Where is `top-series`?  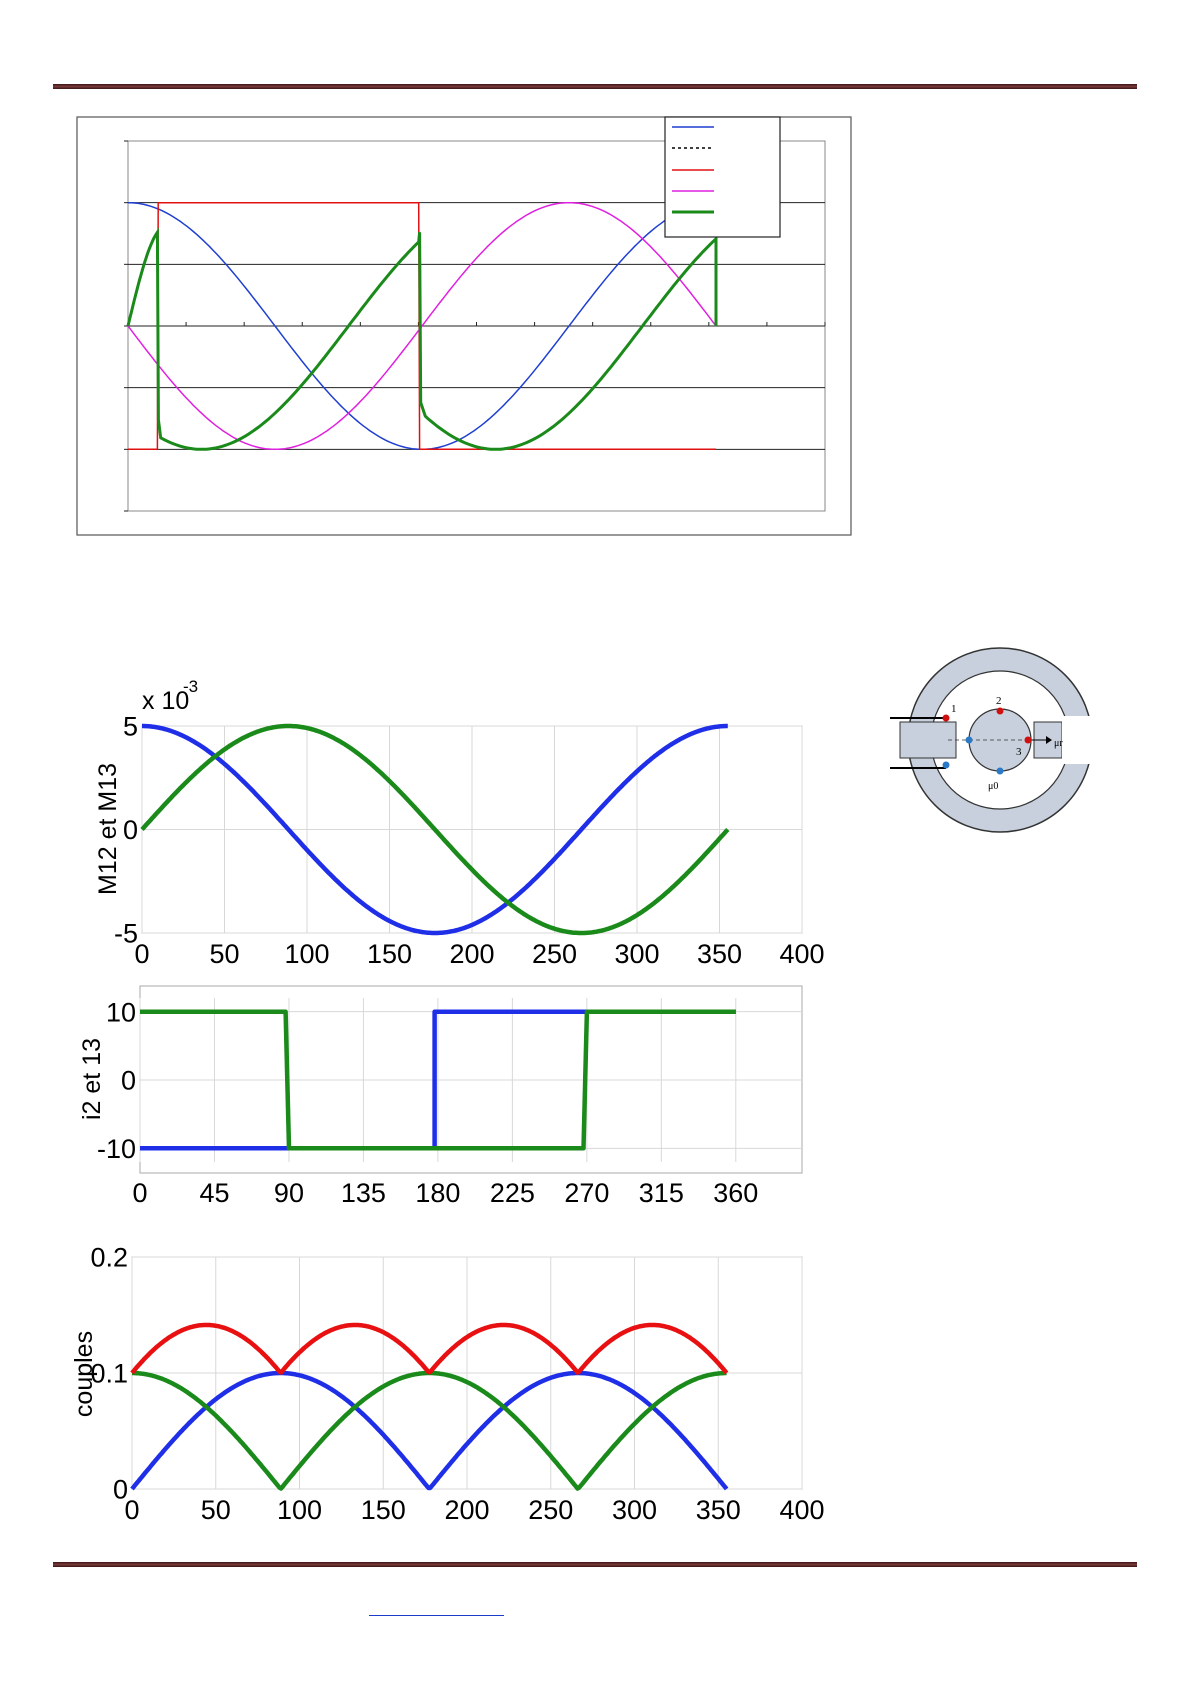 top-series is located at coordinates (422, 326).